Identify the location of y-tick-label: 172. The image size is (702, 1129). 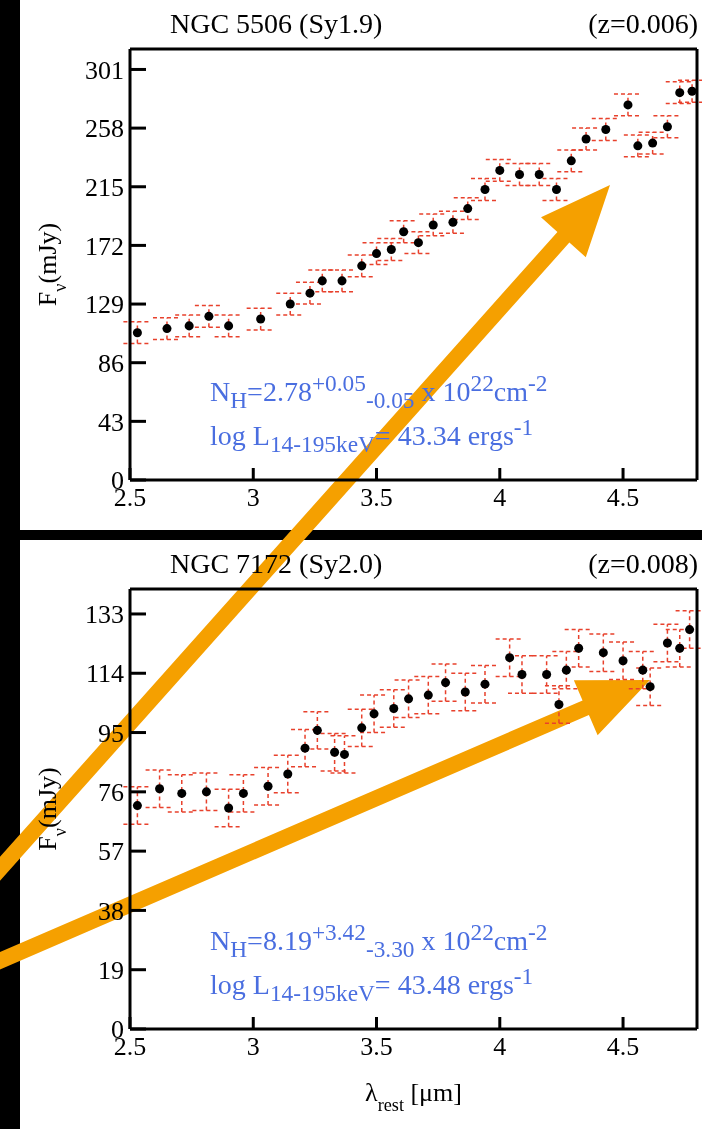
(104, 246).